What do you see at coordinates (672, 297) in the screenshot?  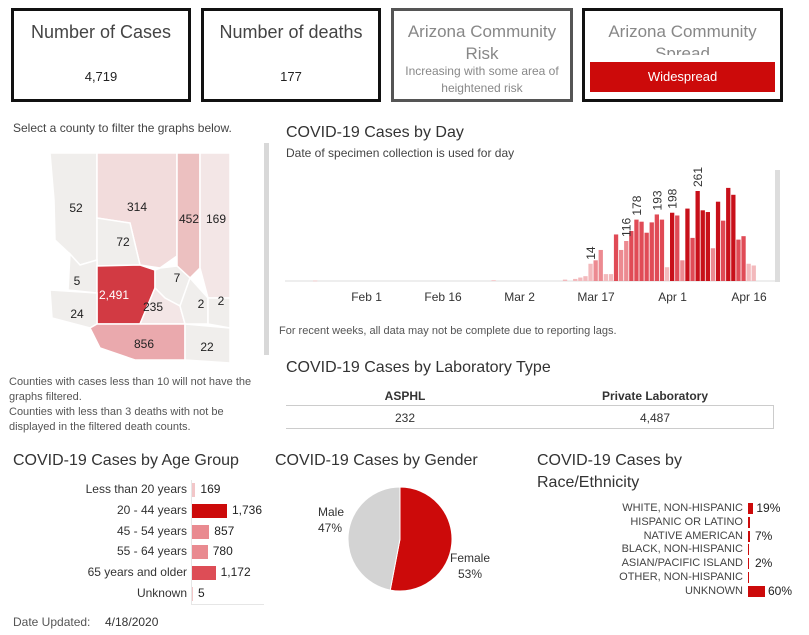 I see `day-axis-tick: Apr 1` at bounding box center [672, 297].